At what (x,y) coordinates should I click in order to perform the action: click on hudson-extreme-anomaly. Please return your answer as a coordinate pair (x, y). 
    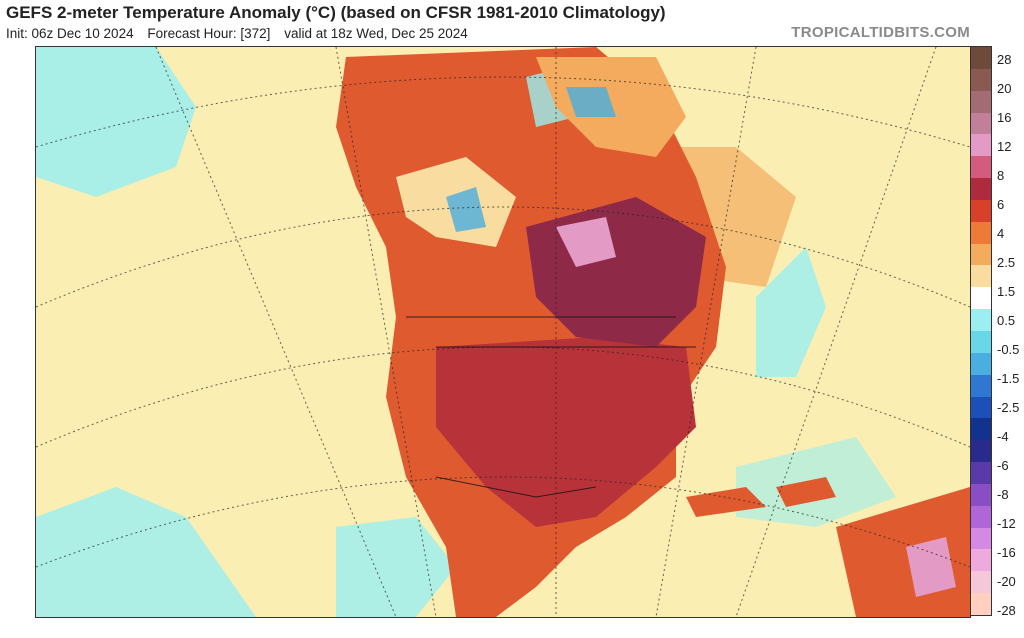
    Looking at the image, I should click on (586, 242).